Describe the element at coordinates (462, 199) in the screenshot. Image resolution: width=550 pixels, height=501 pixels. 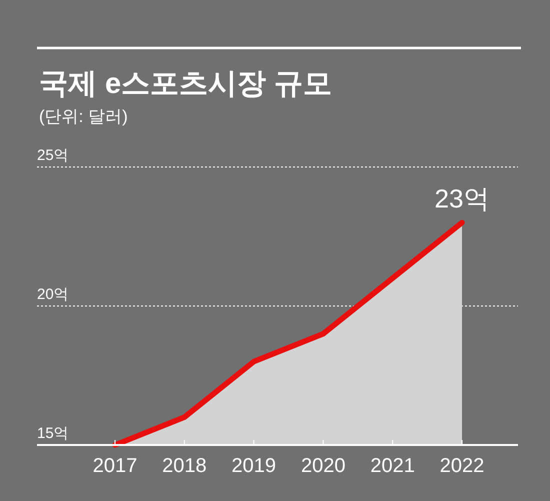
I see `data-label: 23억` at that location.